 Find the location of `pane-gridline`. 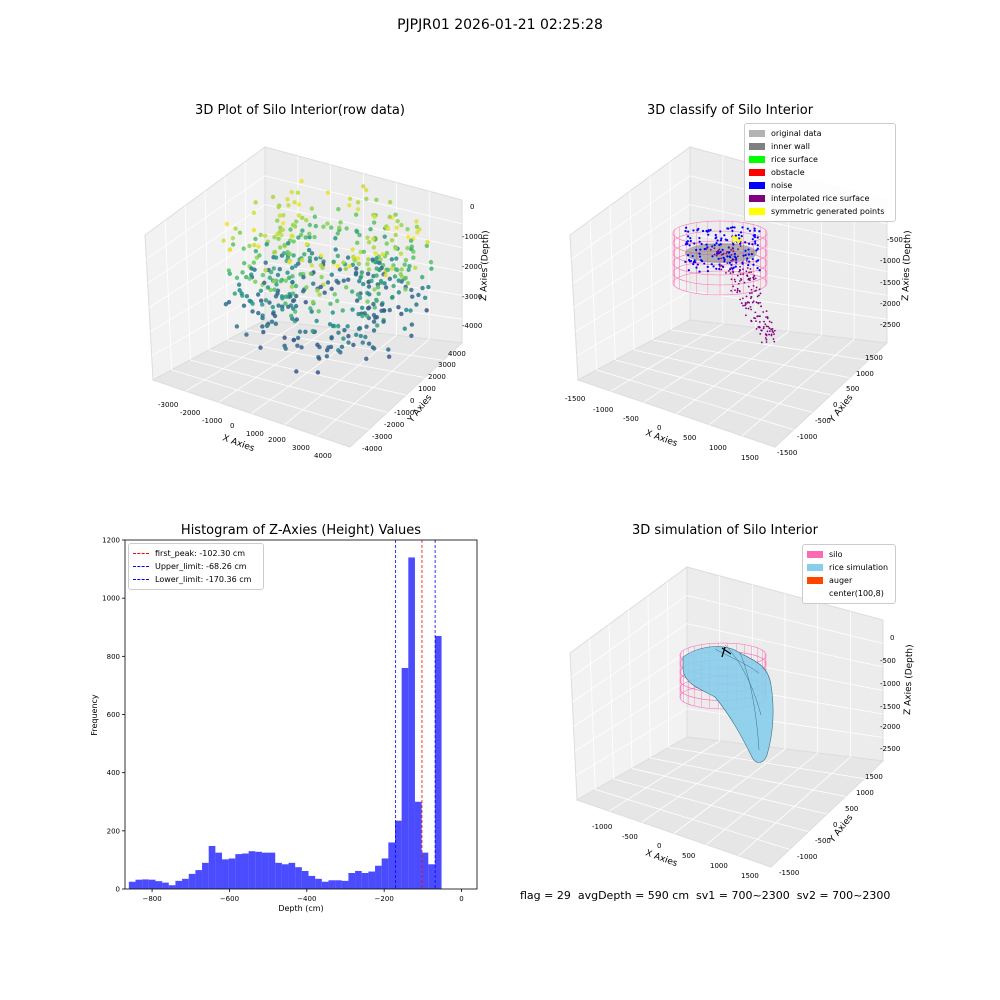

pane-gridline is located at coordinates (633, 323).